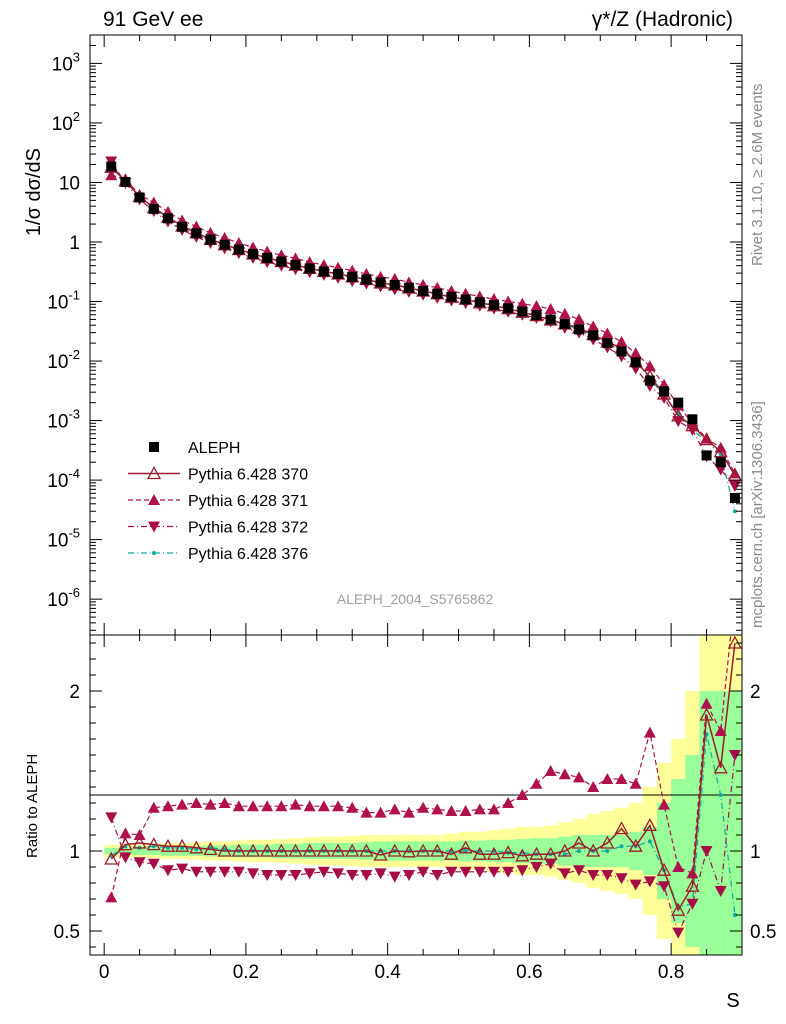 The image size is (786, 1024). Describe the element at coordinates (248, 554) in the screenshot. I see `legend-label: Pythia 6.428 376` at that location.